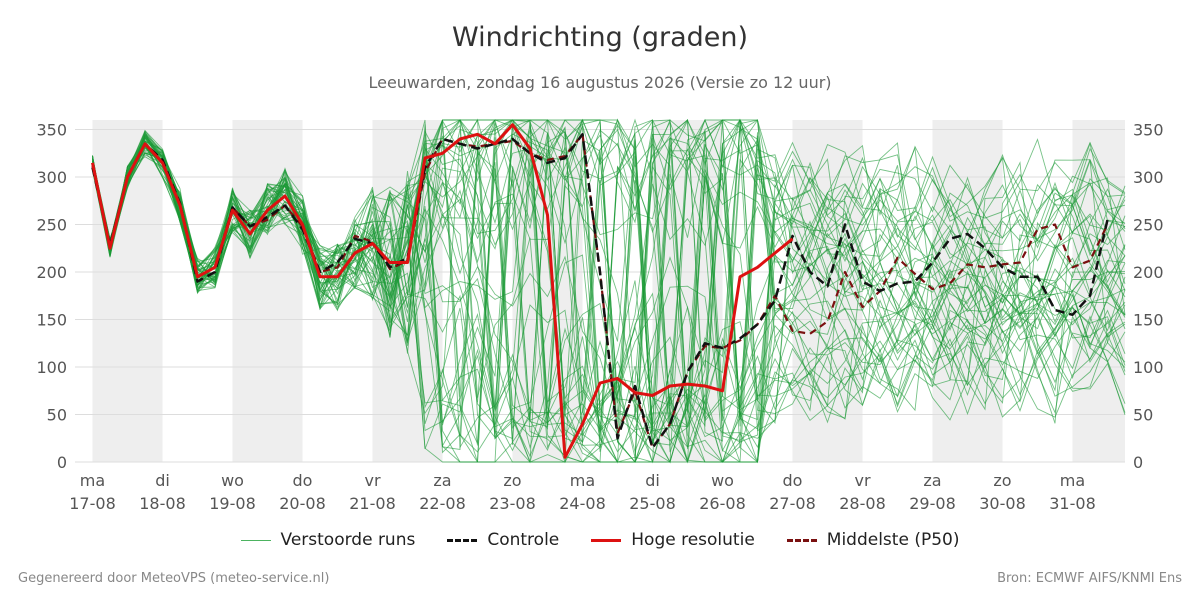 The image size is (1200, 600). What do you see at coordinates (162, 503) in the screenshot?
I see `xtick-date-1: 18-08` at bounding box center [162, 503].